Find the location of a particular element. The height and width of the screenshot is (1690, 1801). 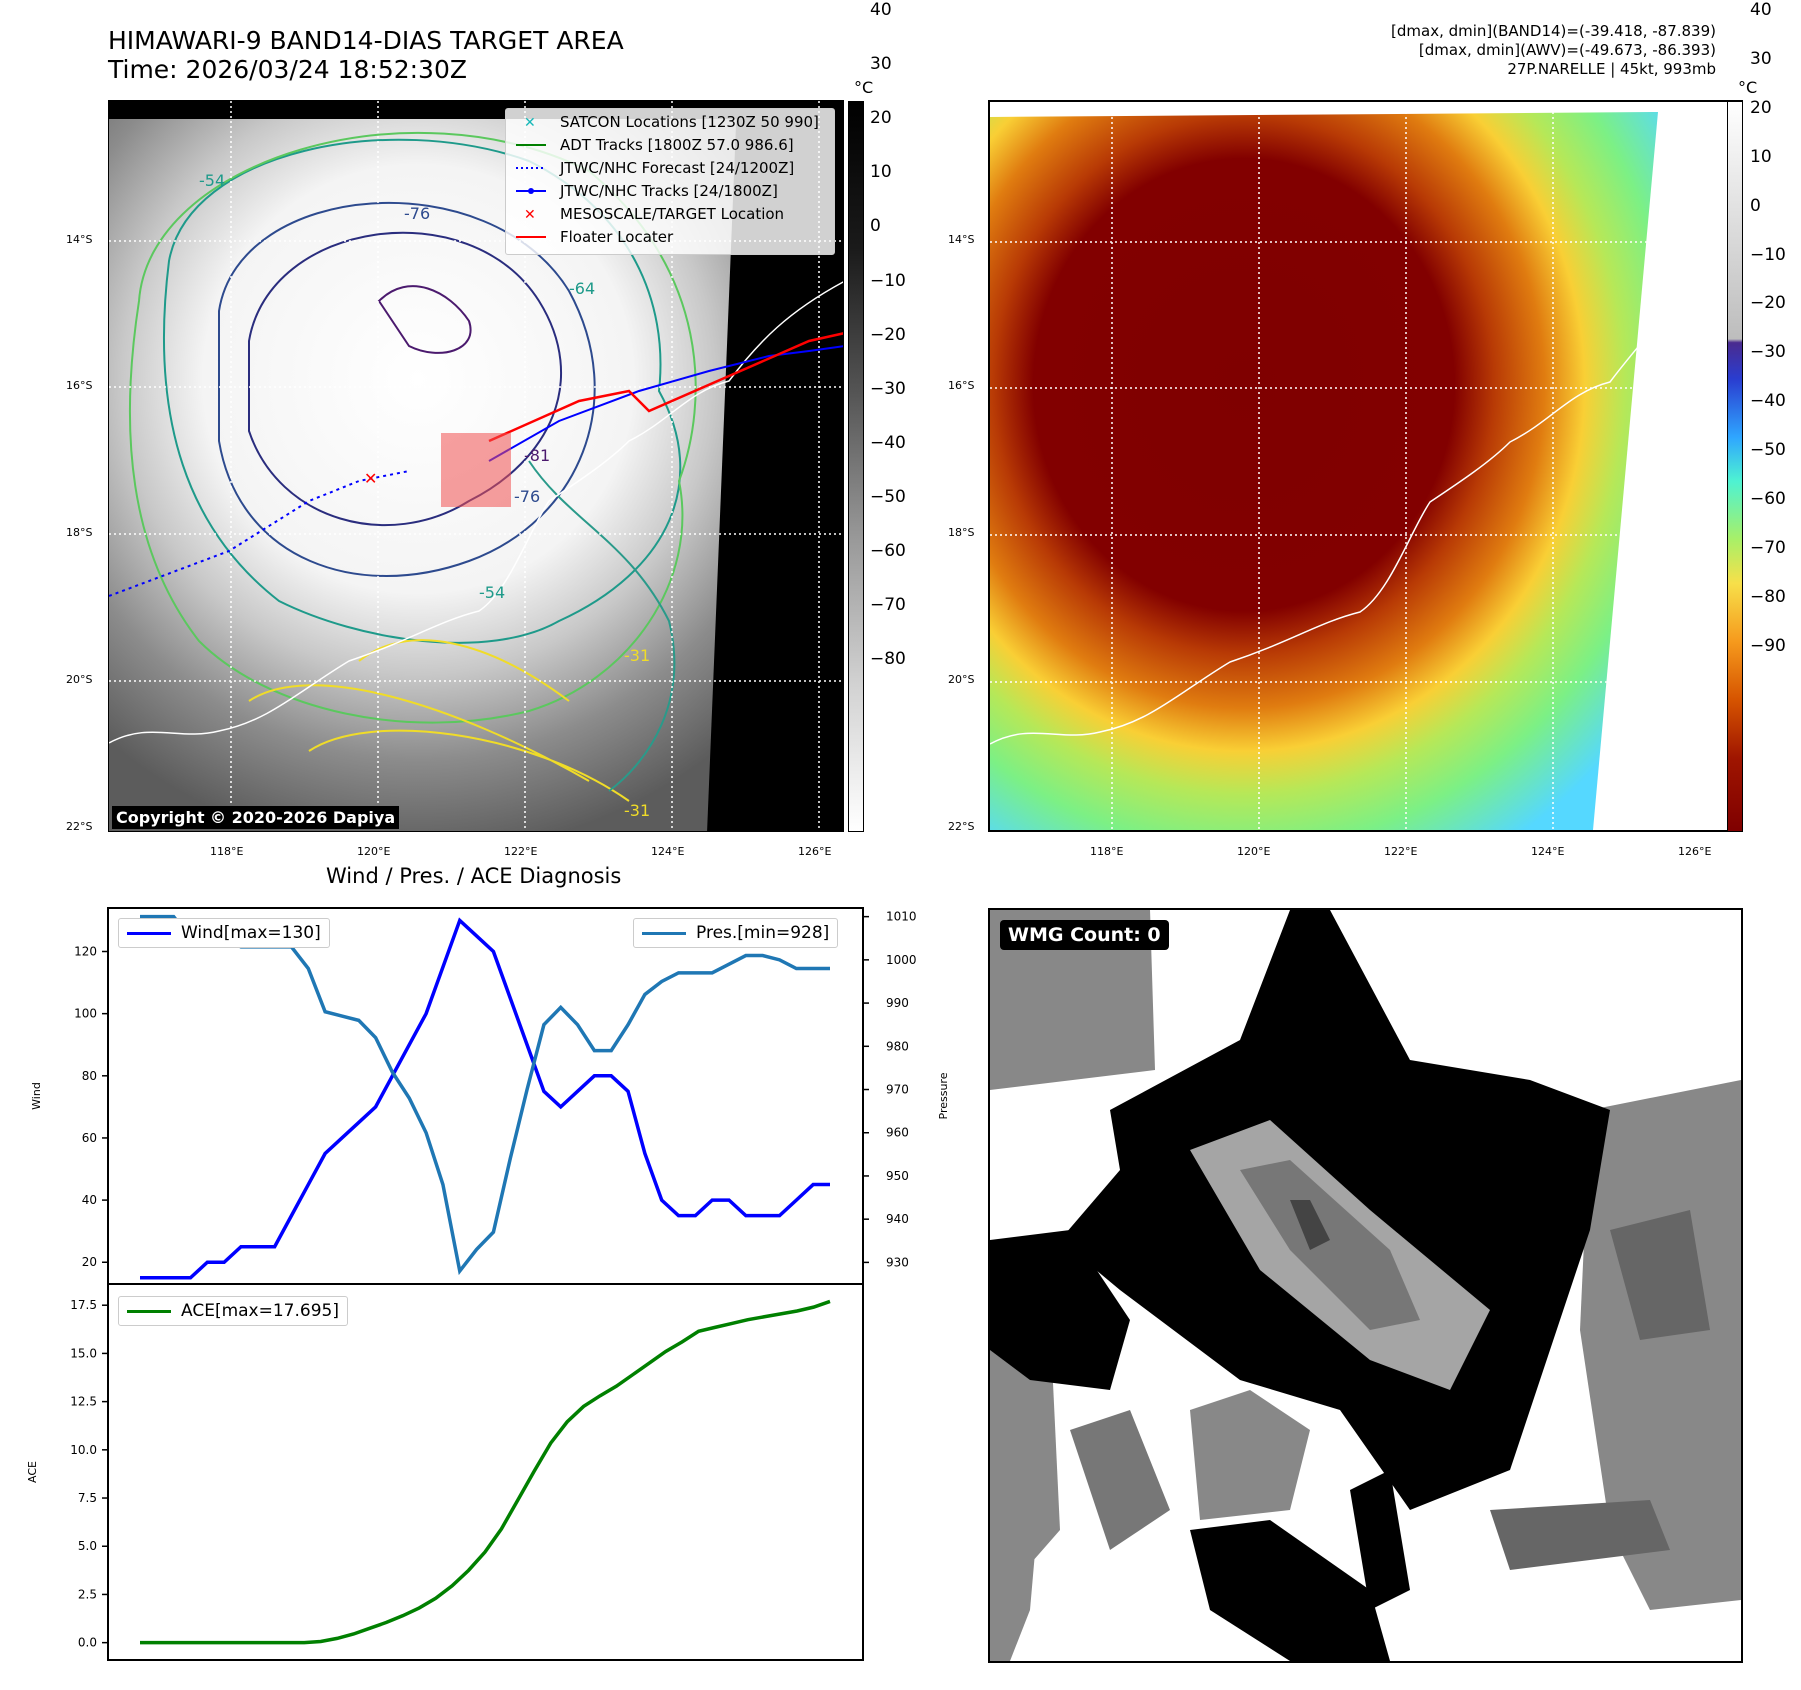

legend-item: ADT Tracks [1800Z 57.0 986.6] is located at coordinates (655, 145).